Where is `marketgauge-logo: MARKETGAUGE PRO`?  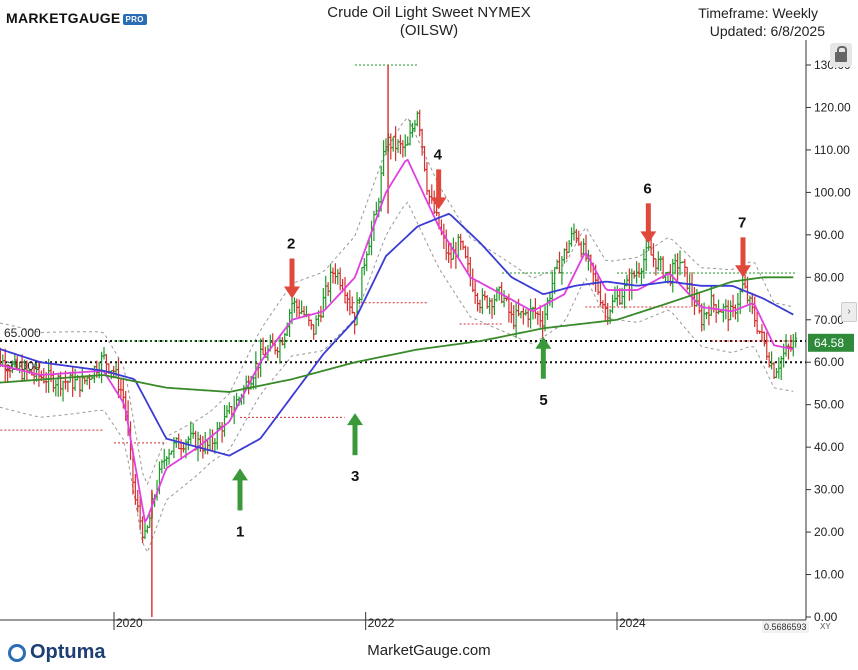 marketgauge-logo: MARKETGAUGE PRO is located at coordinates (76, 18).